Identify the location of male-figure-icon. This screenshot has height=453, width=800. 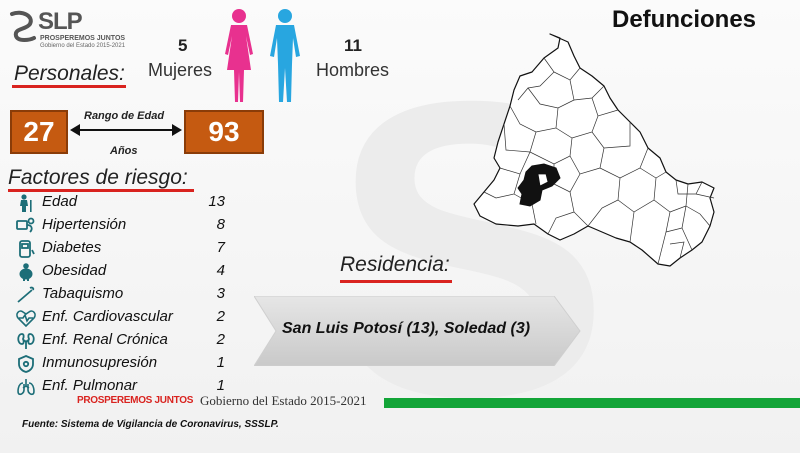
(285, 55).